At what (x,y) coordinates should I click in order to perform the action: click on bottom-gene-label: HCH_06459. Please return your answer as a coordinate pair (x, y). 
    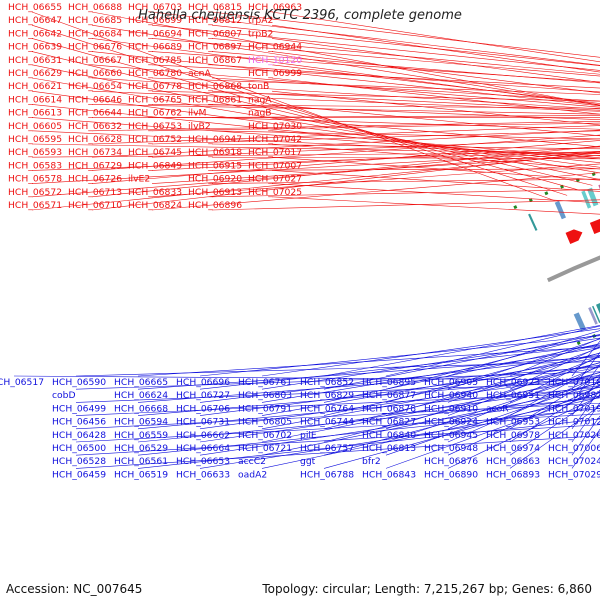
    Looking at the image, I should click on (79, 474).